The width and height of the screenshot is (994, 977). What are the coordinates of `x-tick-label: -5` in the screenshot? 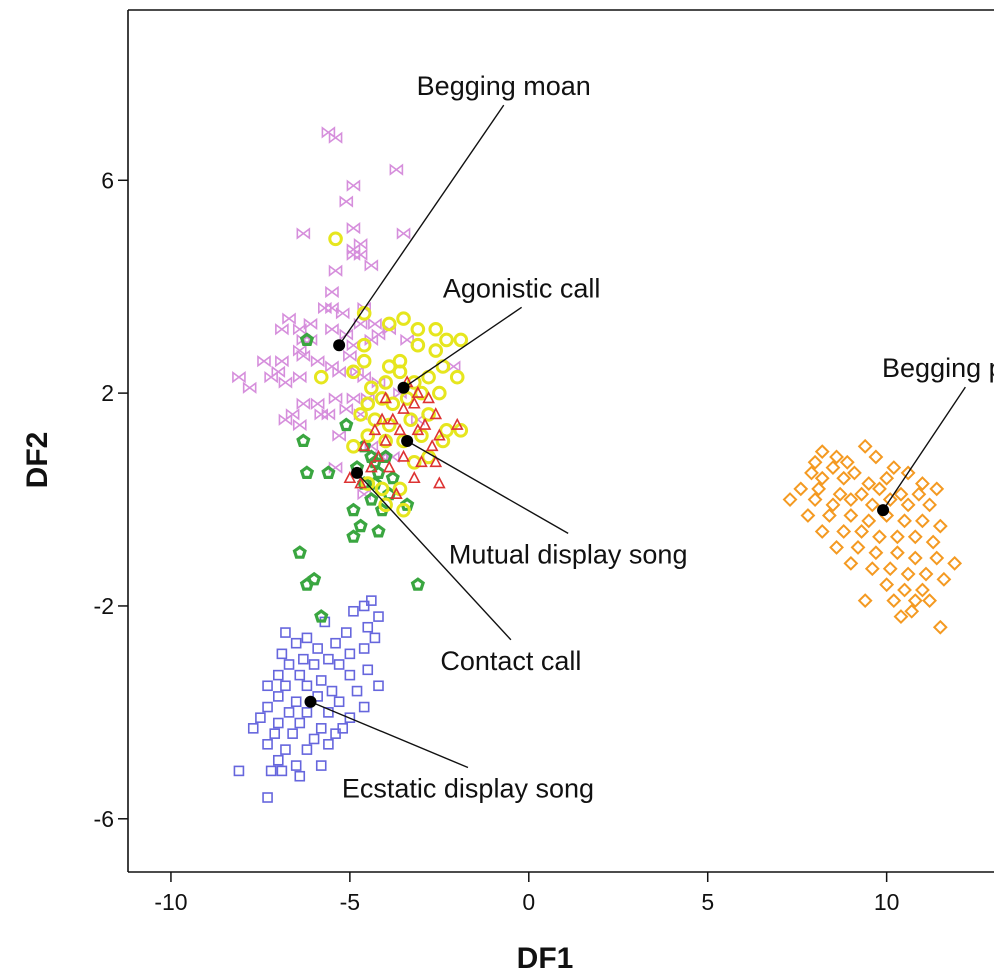 It's located at (350, 902).